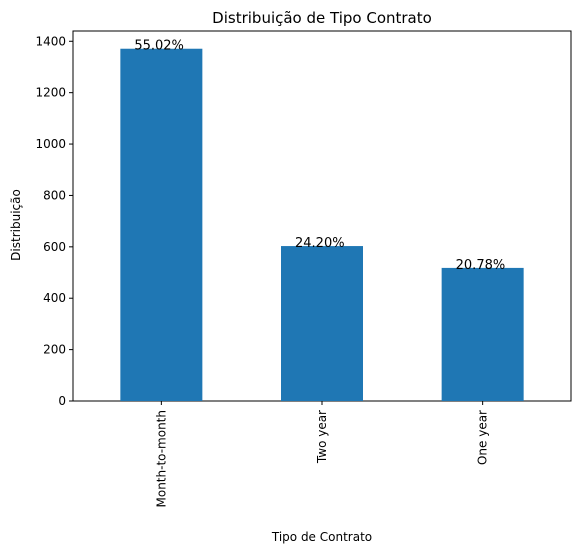 Image resolution: width=580 pixels, height=553 pixels. I want to click on chart-title: Distribuição de Tipo Contrato, so click(322, 18).